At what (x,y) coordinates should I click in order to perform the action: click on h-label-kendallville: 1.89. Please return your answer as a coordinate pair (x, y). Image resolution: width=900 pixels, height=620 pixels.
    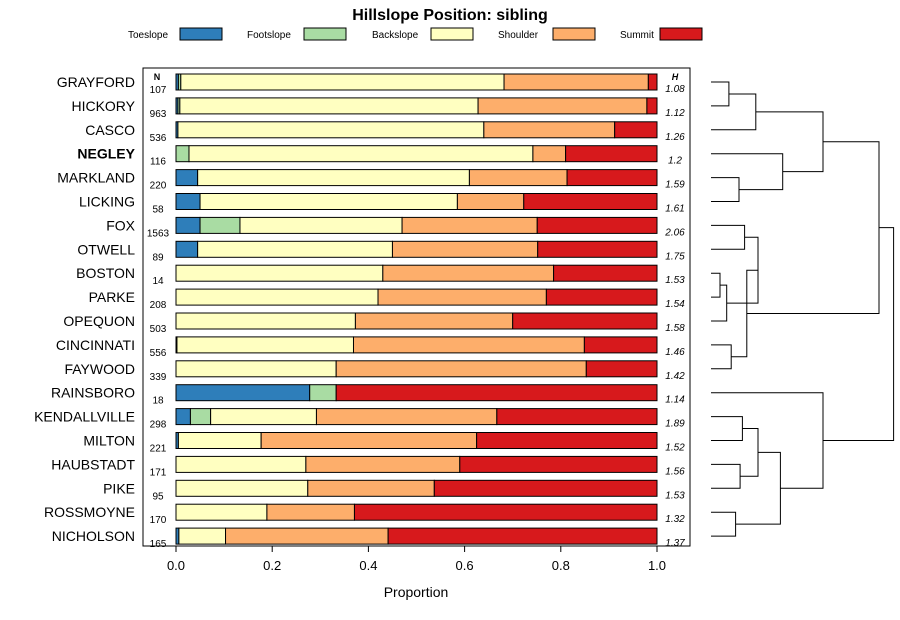
    Looking at the image, I should click on (675, 424).